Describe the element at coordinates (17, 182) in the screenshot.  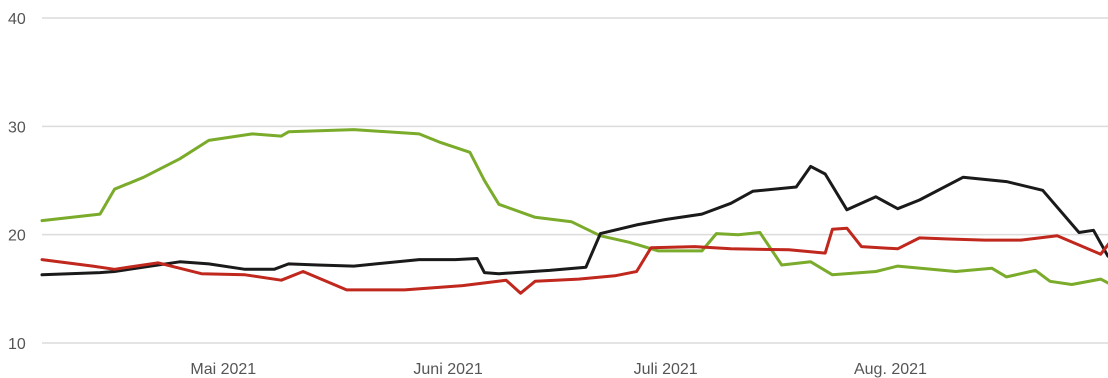
I see `y-axis-ticks: 10 20 30 40` at that location.